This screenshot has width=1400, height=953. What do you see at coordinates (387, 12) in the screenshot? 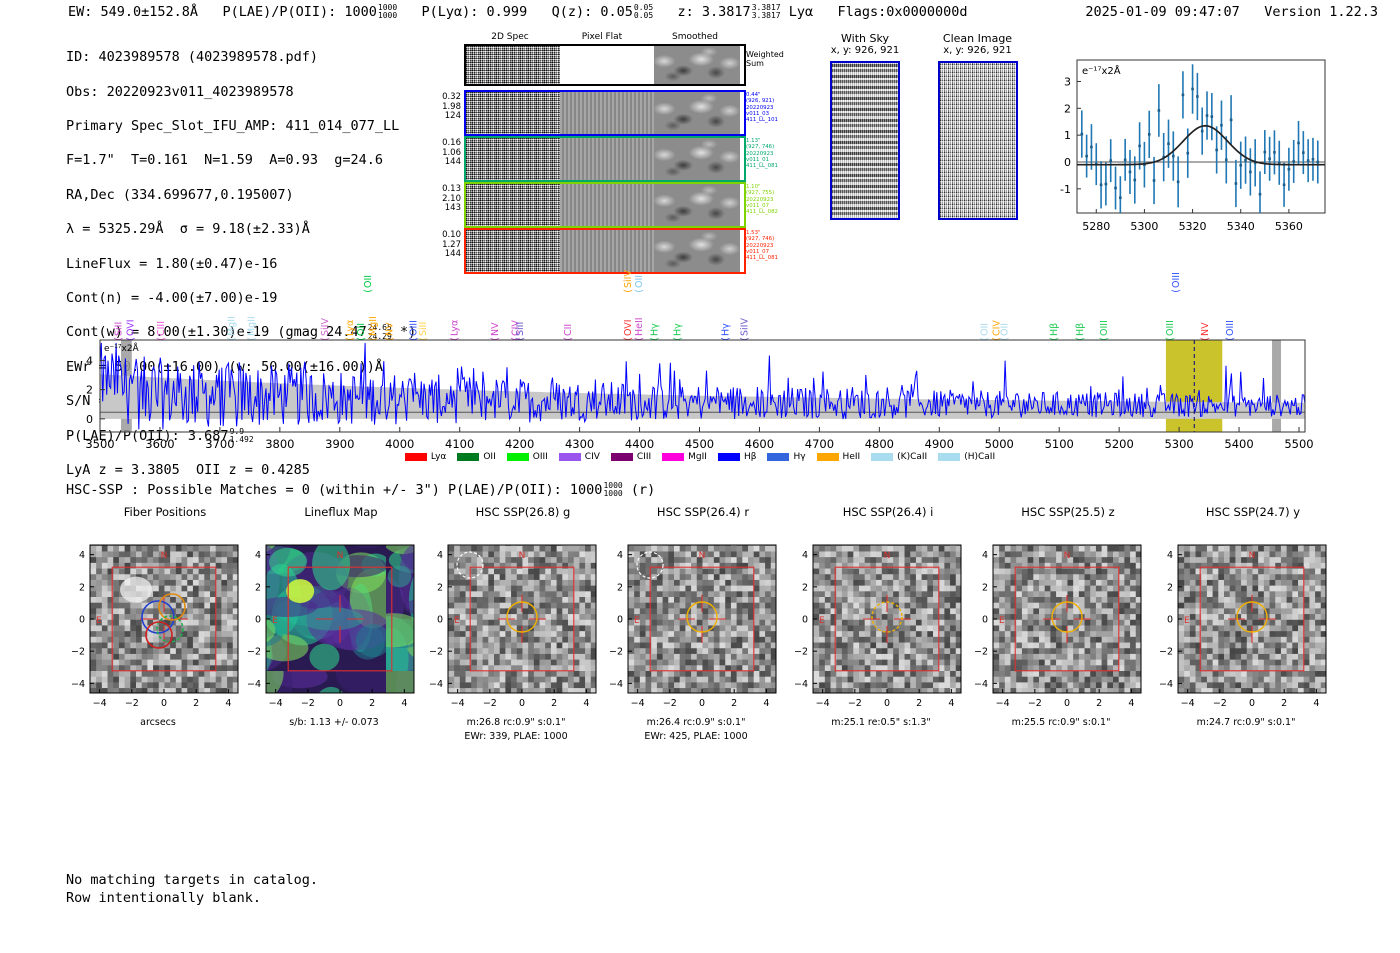
I see `header-plae-range: 1000 1000` at bounding box center [387, 12].